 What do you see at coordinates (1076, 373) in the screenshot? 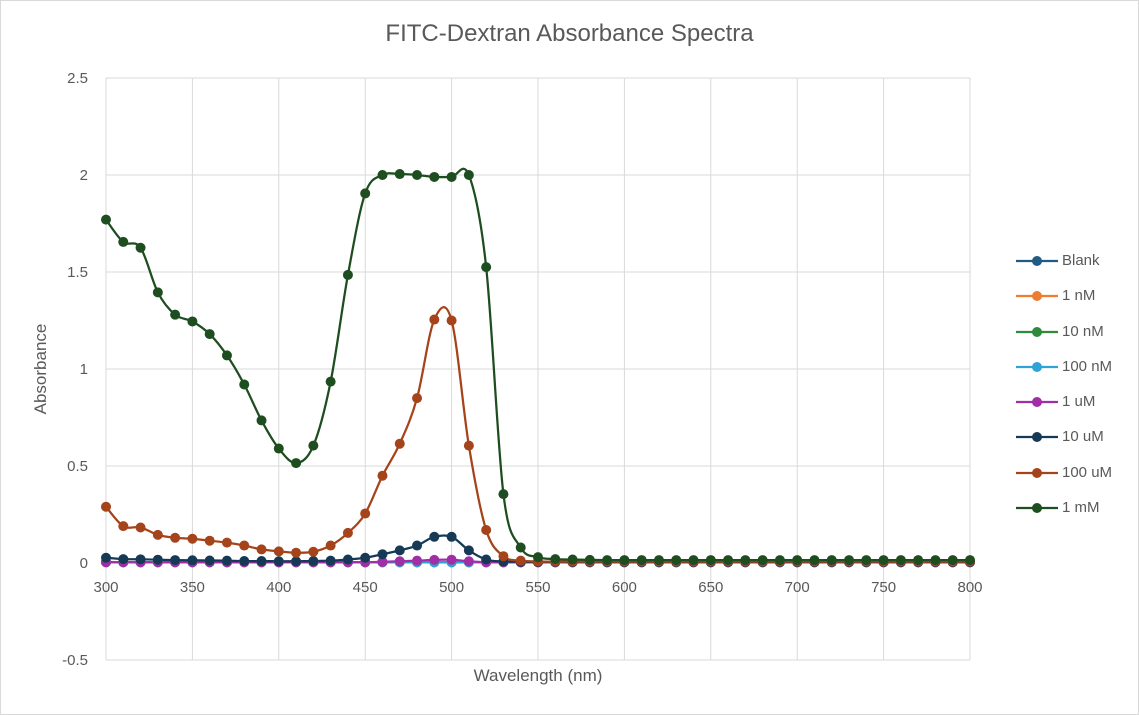
I see `legend-item-100-nm: 100 nM` at bounding box center [1076, 373].